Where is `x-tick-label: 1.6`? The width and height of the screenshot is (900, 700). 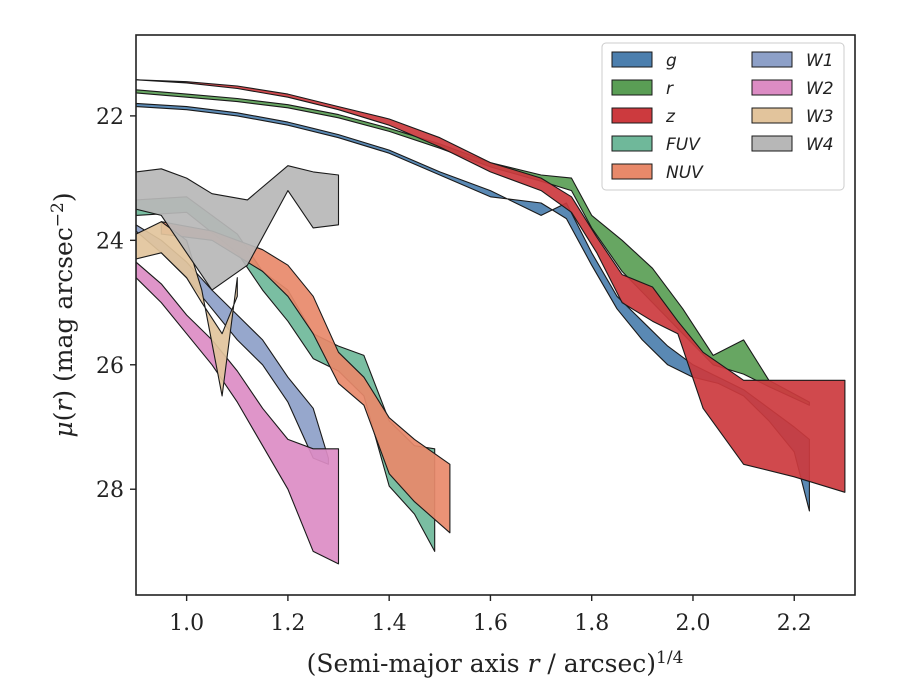 x-tick-label: 1.6 is located at coordinates (490, 623).